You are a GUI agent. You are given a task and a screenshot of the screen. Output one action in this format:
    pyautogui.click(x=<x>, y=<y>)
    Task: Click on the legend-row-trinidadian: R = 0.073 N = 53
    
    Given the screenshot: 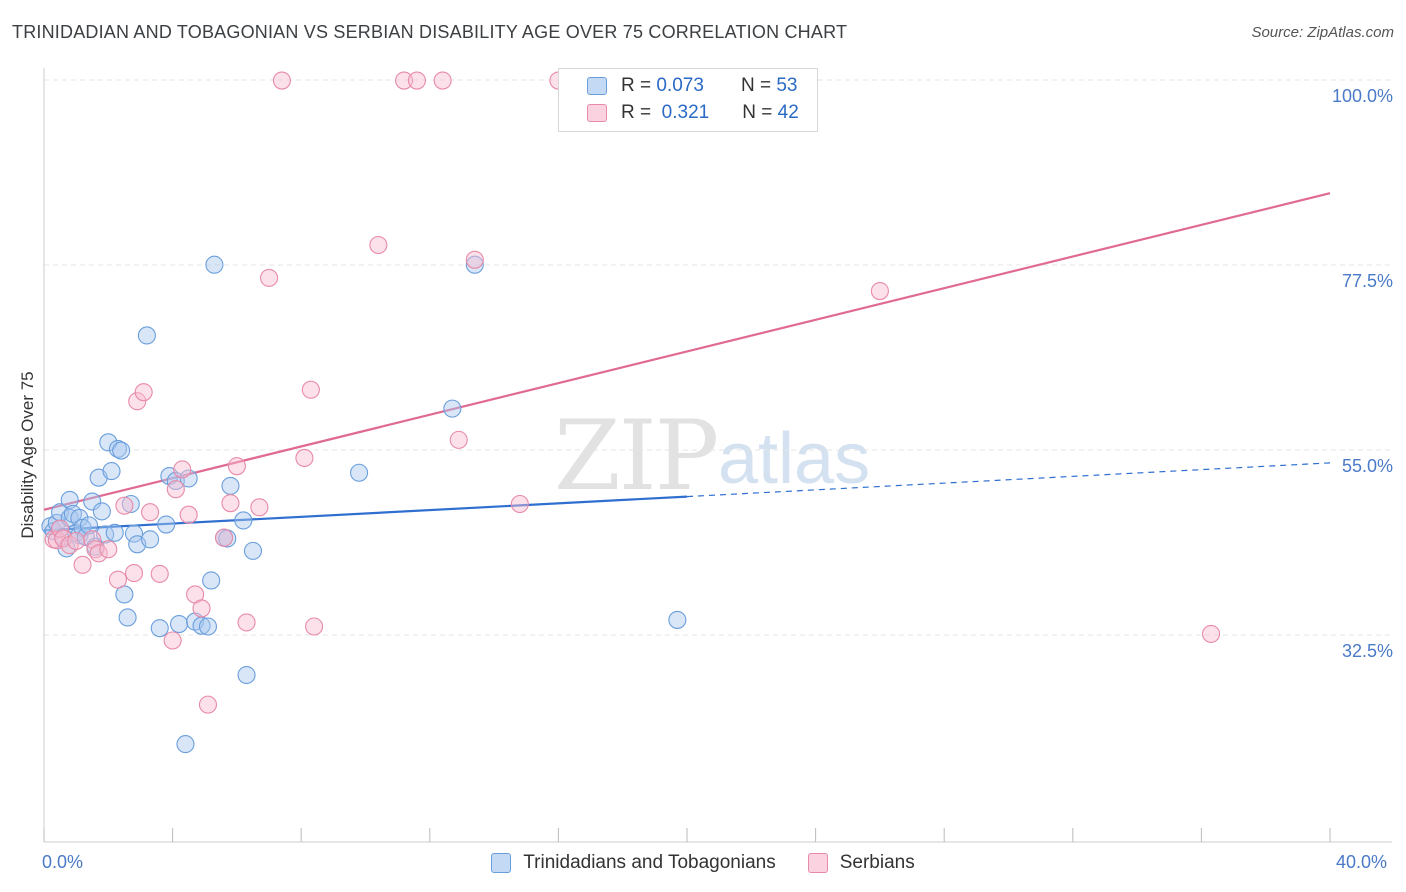 What is the action you would take?
    pyautogui.click(x=678, y=86)
    